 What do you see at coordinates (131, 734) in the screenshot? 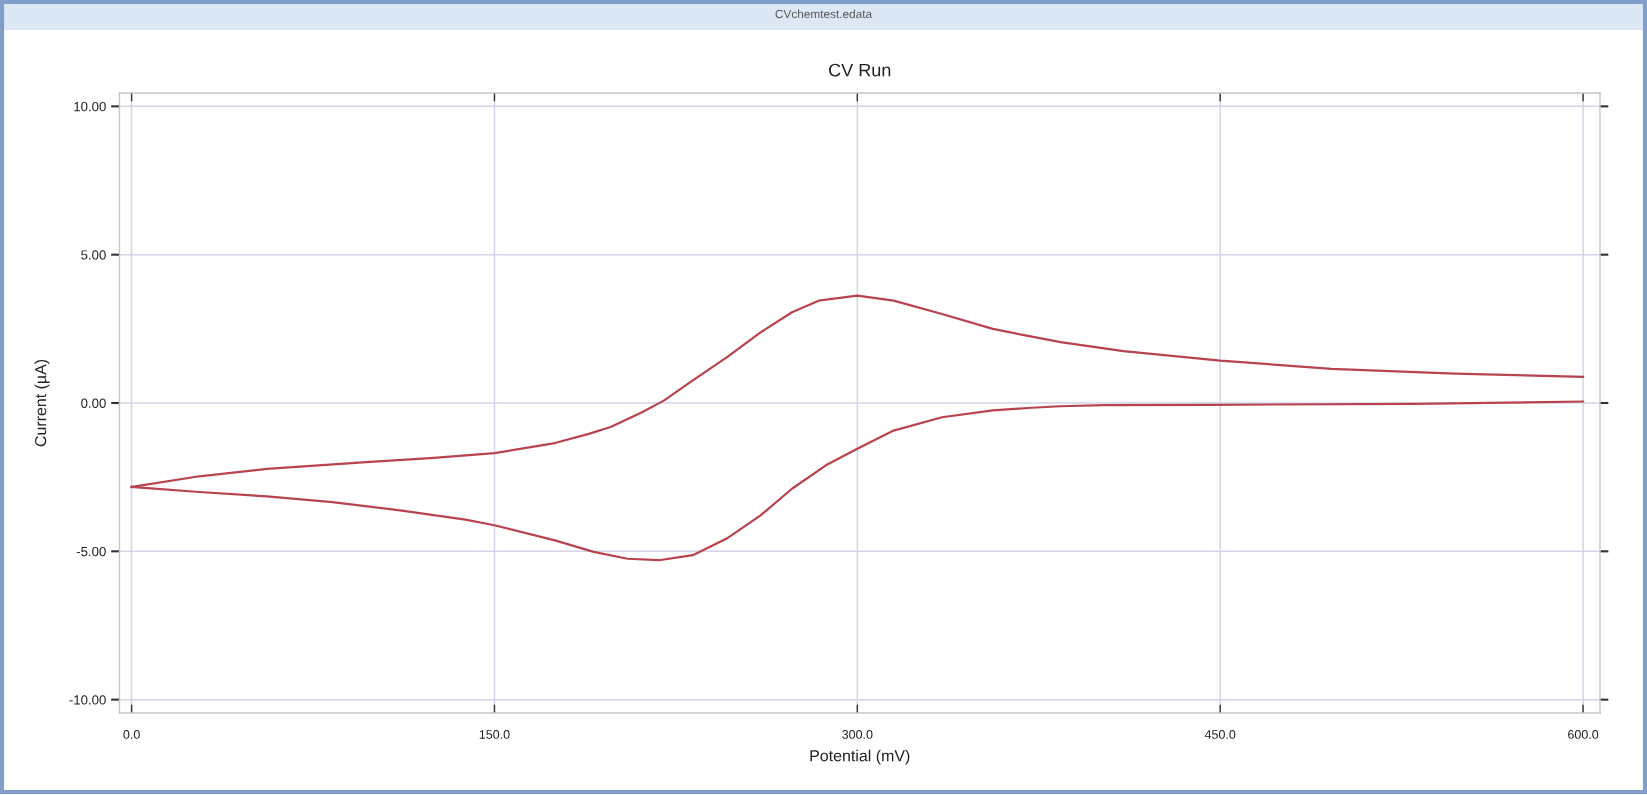
I see `x-tick-label: 0.0` at bounding box center [131, 734].